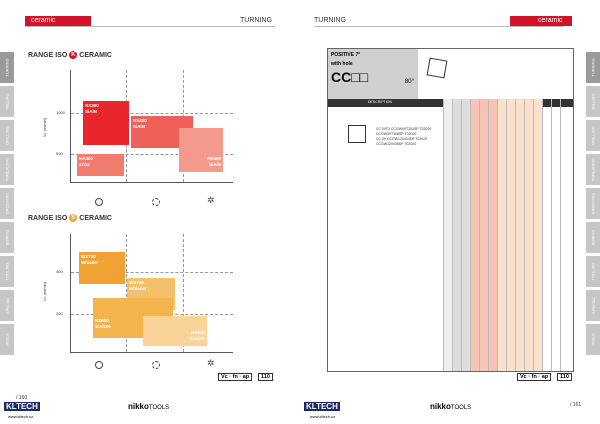  I want to click on table-row: CCGW09T308SP T02020, so click(396, 134).